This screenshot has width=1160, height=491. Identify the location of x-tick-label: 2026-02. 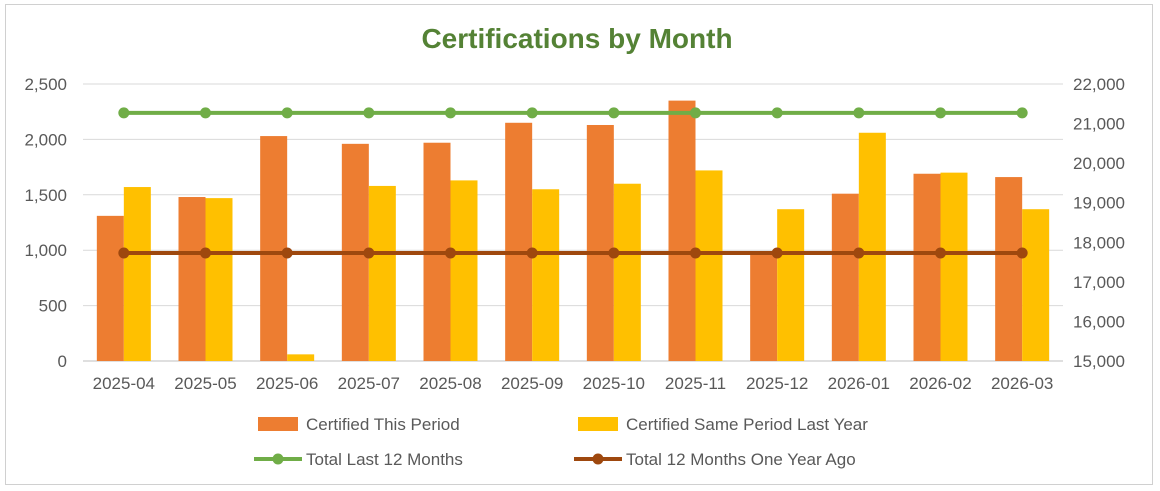
(940, 383).